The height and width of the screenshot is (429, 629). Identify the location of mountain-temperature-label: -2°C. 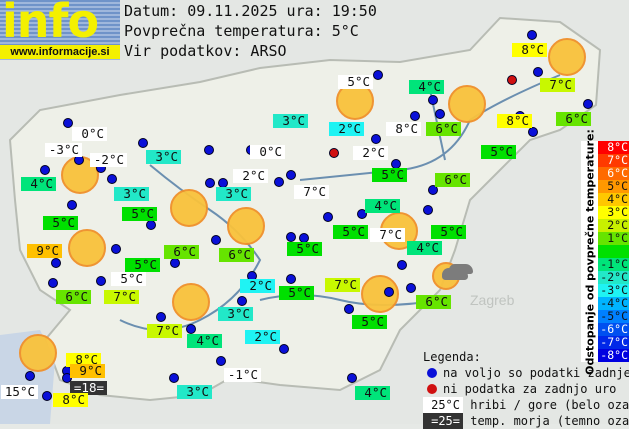
(108, 160).